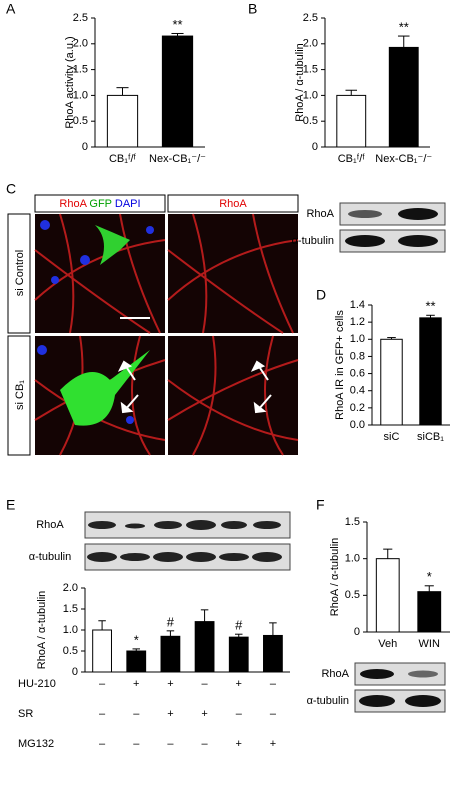  Describe the element at coordinates (177, 159) in the screenshot. I see `x-tick-label: Nex-CB₁⁻/⁻` at that location.